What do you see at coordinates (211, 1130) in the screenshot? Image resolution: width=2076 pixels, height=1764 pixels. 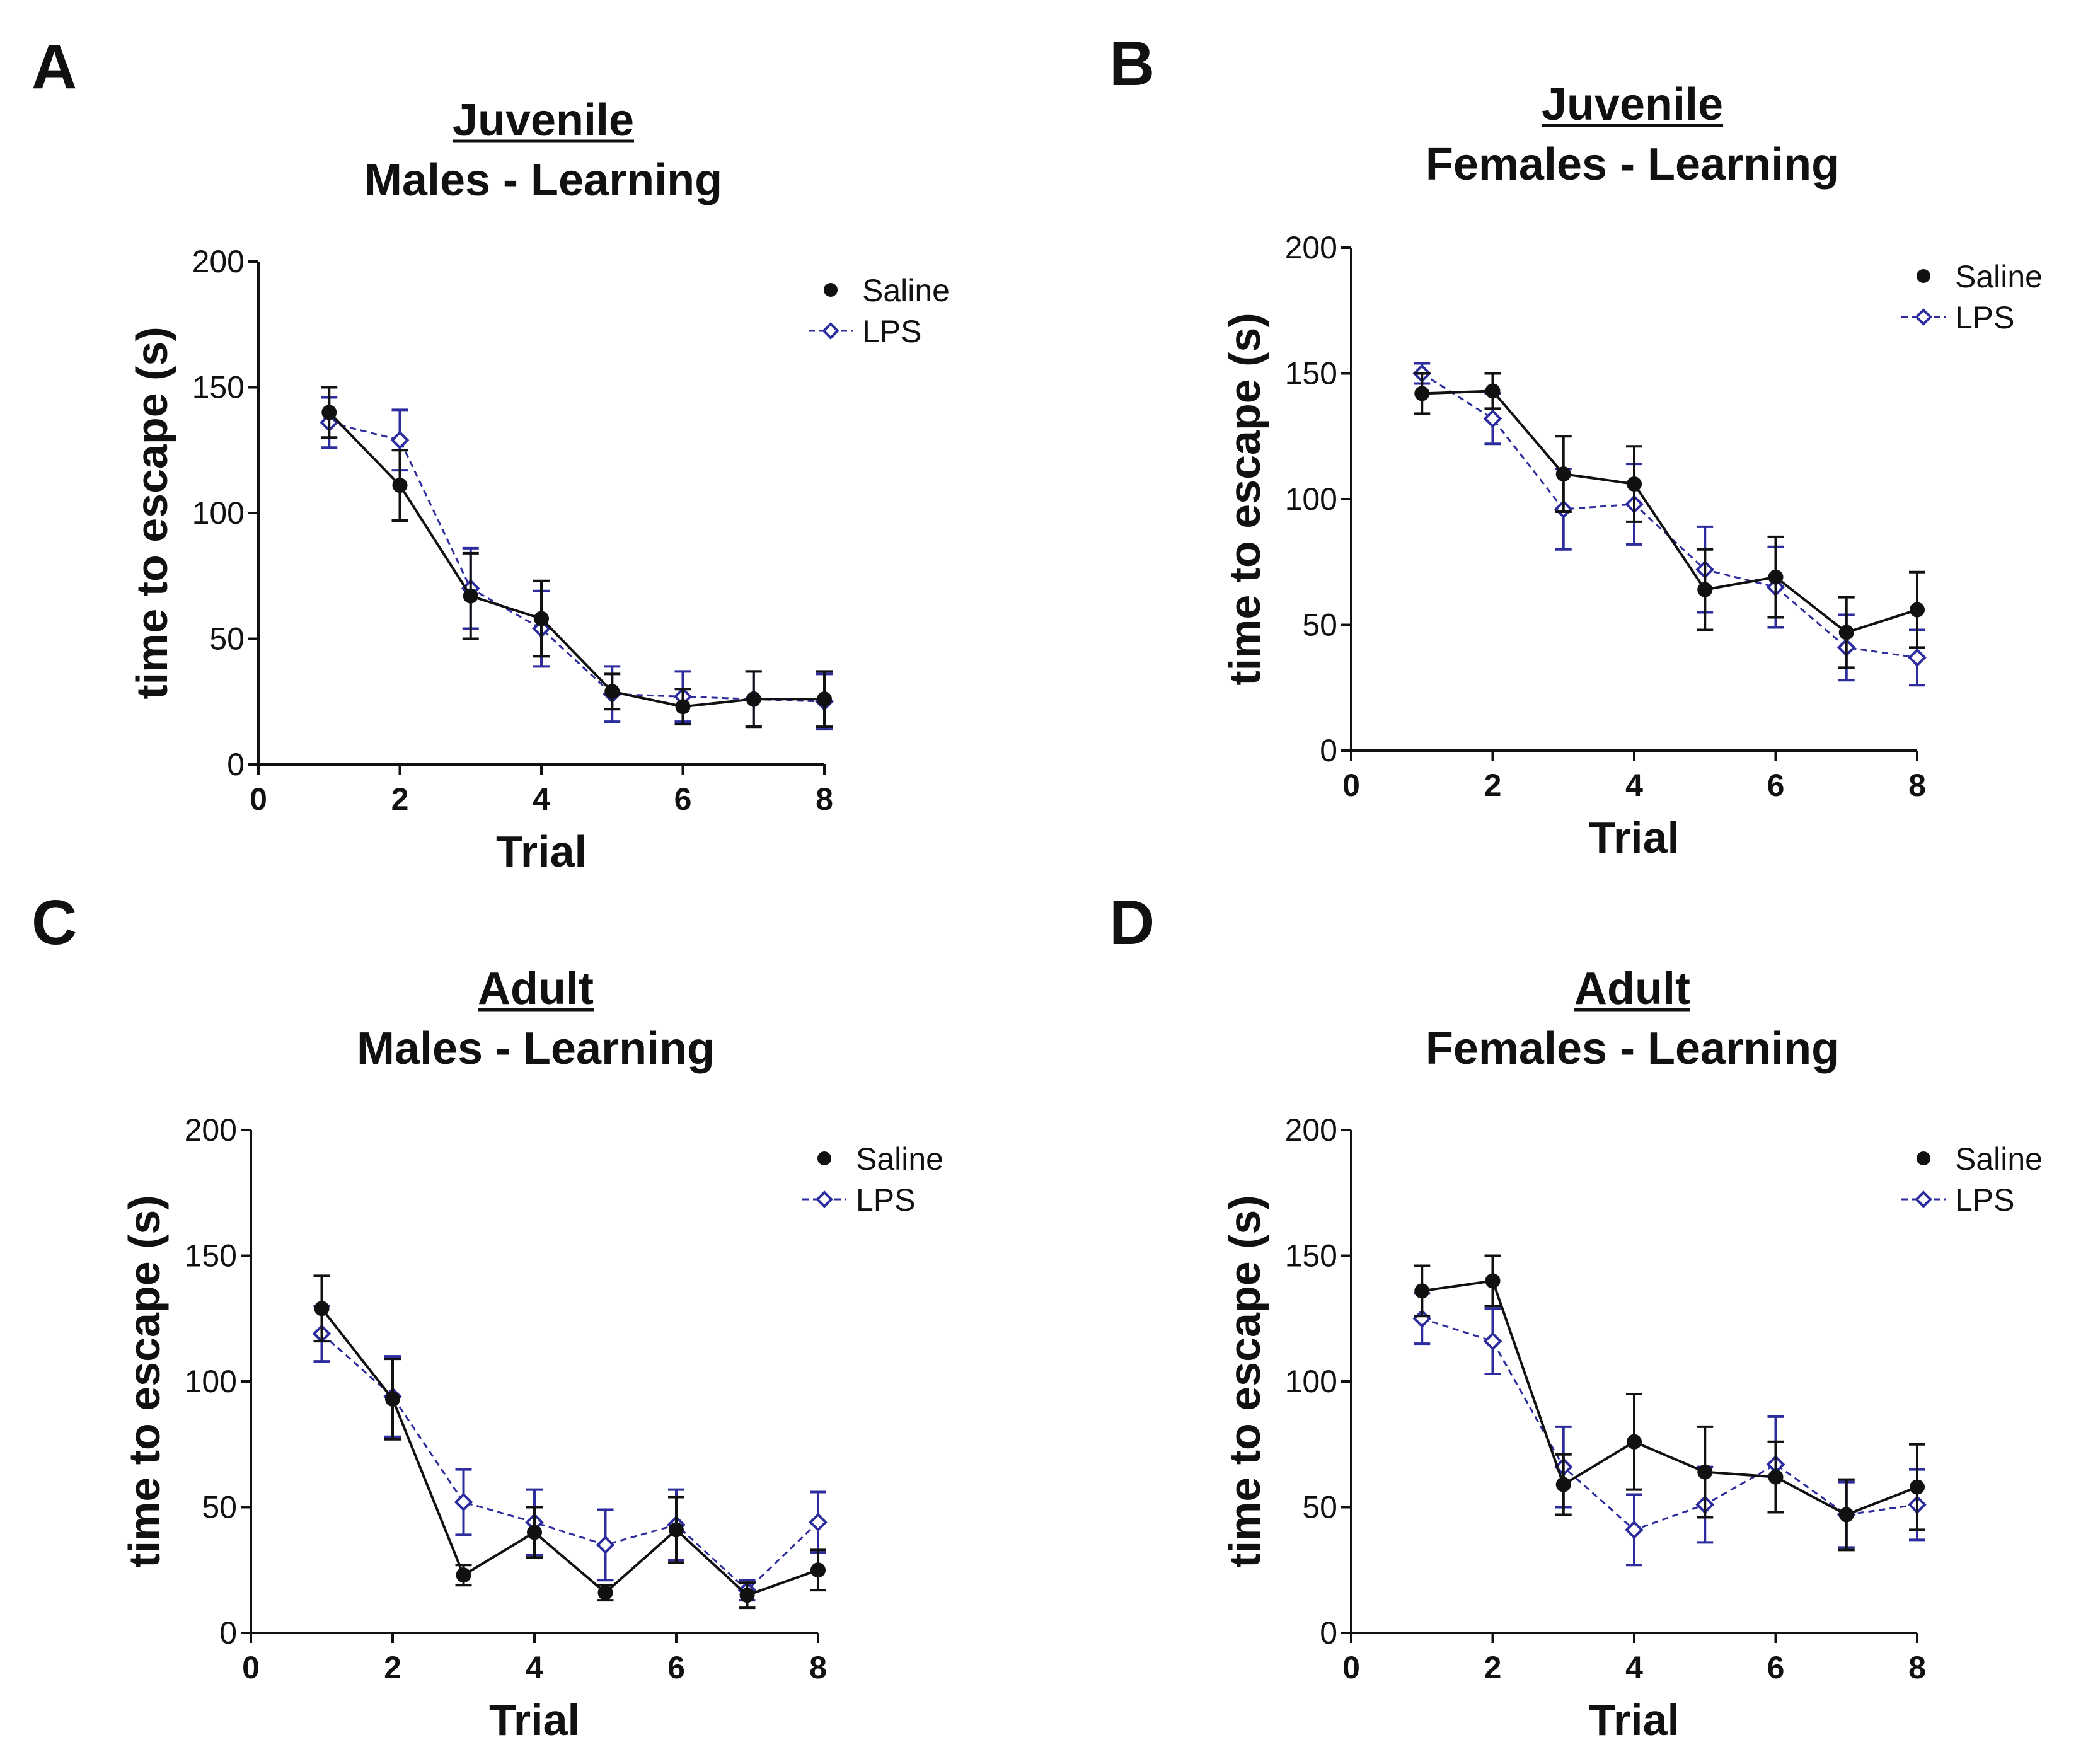 I see `y-tick-label: 200` at bounding box center [211, 1130].